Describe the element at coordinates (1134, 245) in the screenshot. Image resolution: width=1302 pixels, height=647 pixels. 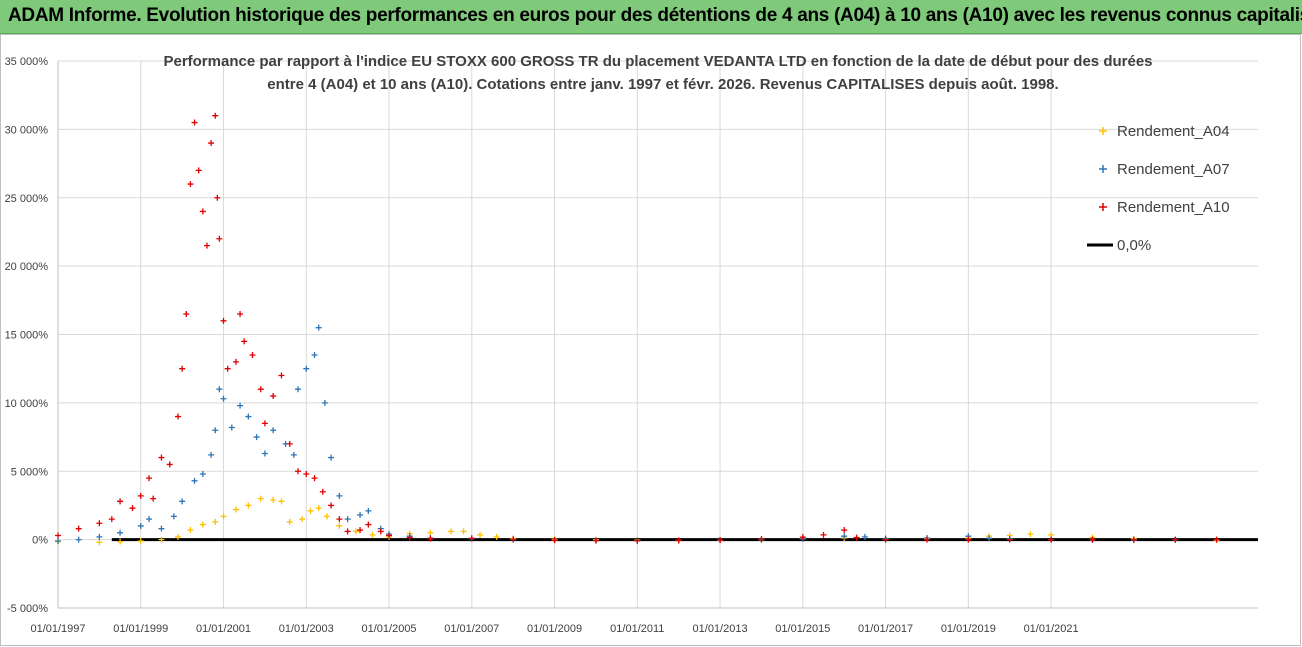
I see `legend-label: 0,0%` at that location.